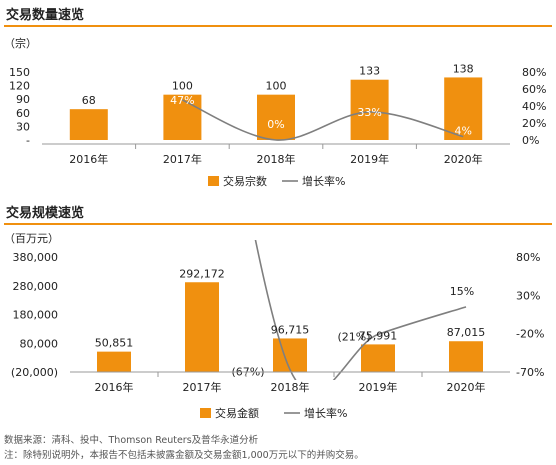  What do you see at coordinates (45, 15) in the screenshot?
I see `chart1-title: 交易数量速览` at bounding box center [45, 15].